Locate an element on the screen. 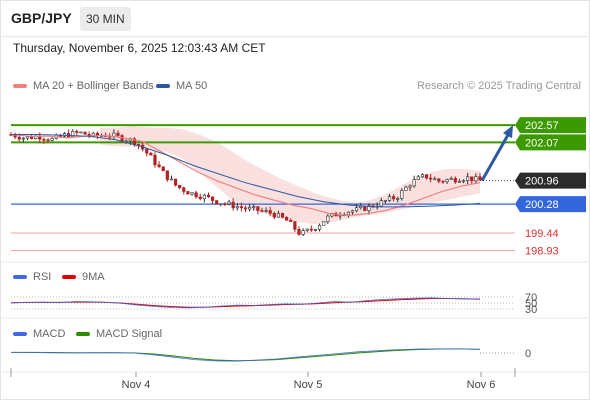  ma20-label: MA 20 + Bollinger Bands is located at coordinates (93, 86).